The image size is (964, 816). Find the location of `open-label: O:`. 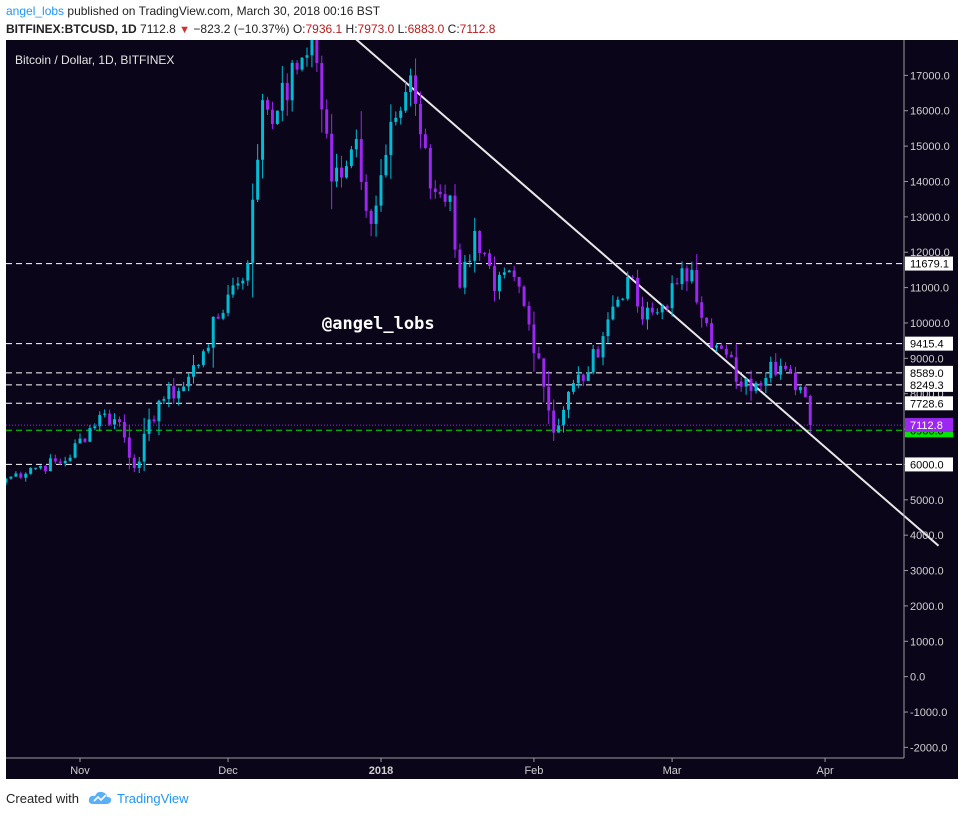

open-label: O: is located at coordinates (299, 29).